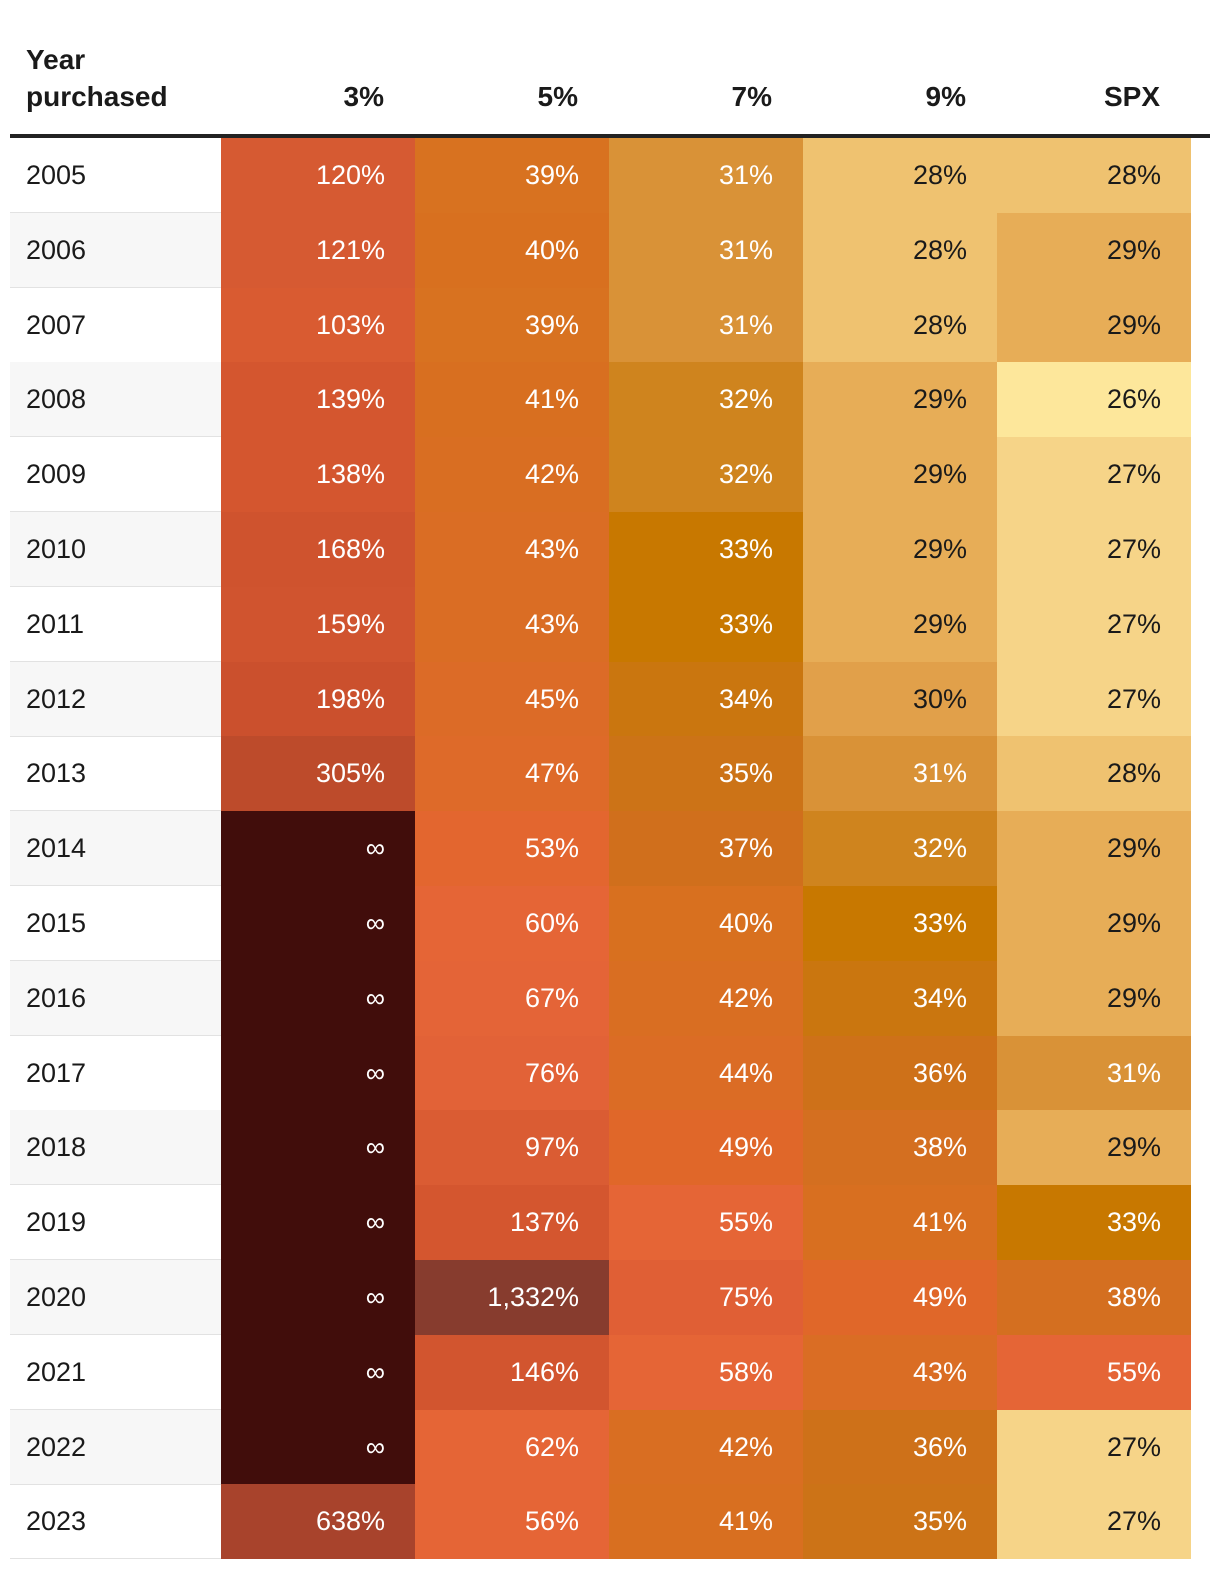 The width and height of the screenshot is (1220, 1594). I want to click on year-purchased-header: Year purchased, so click(126, 78).